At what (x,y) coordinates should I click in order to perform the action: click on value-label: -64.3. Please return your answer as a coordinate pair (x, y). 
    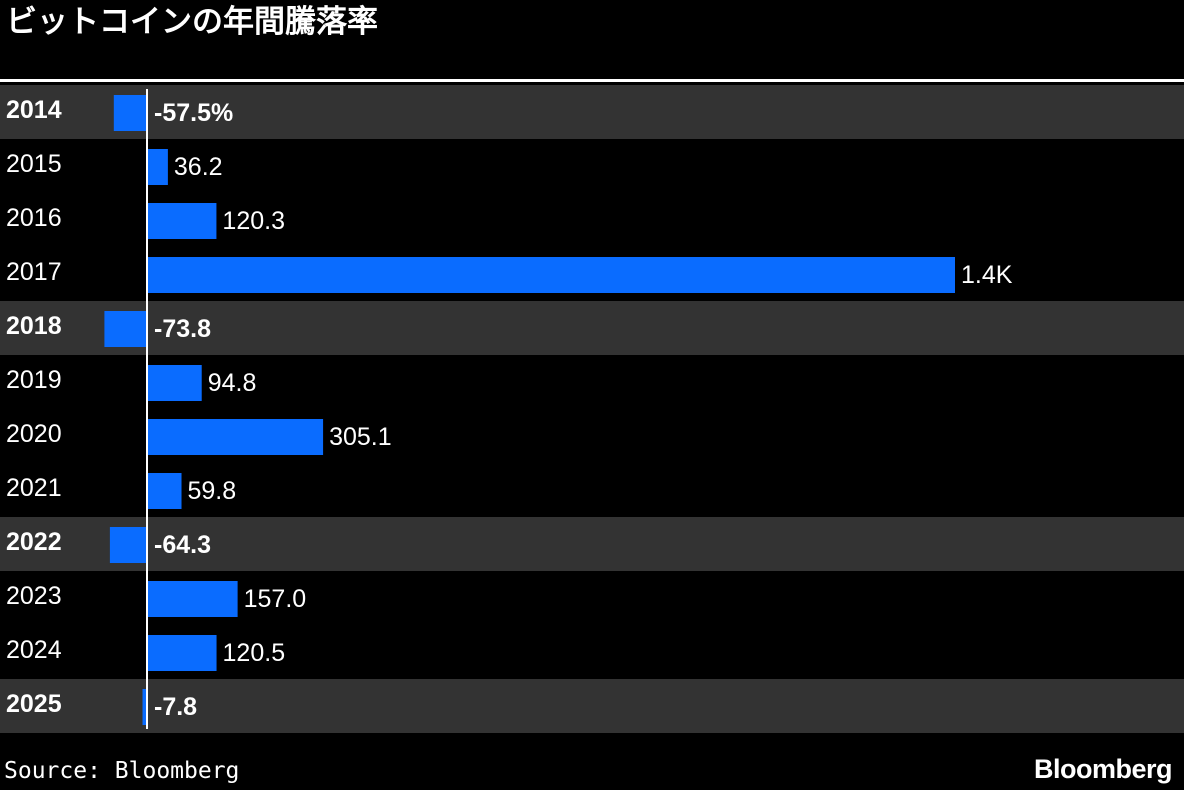
    Looking at the image, I should click on (182, 545).